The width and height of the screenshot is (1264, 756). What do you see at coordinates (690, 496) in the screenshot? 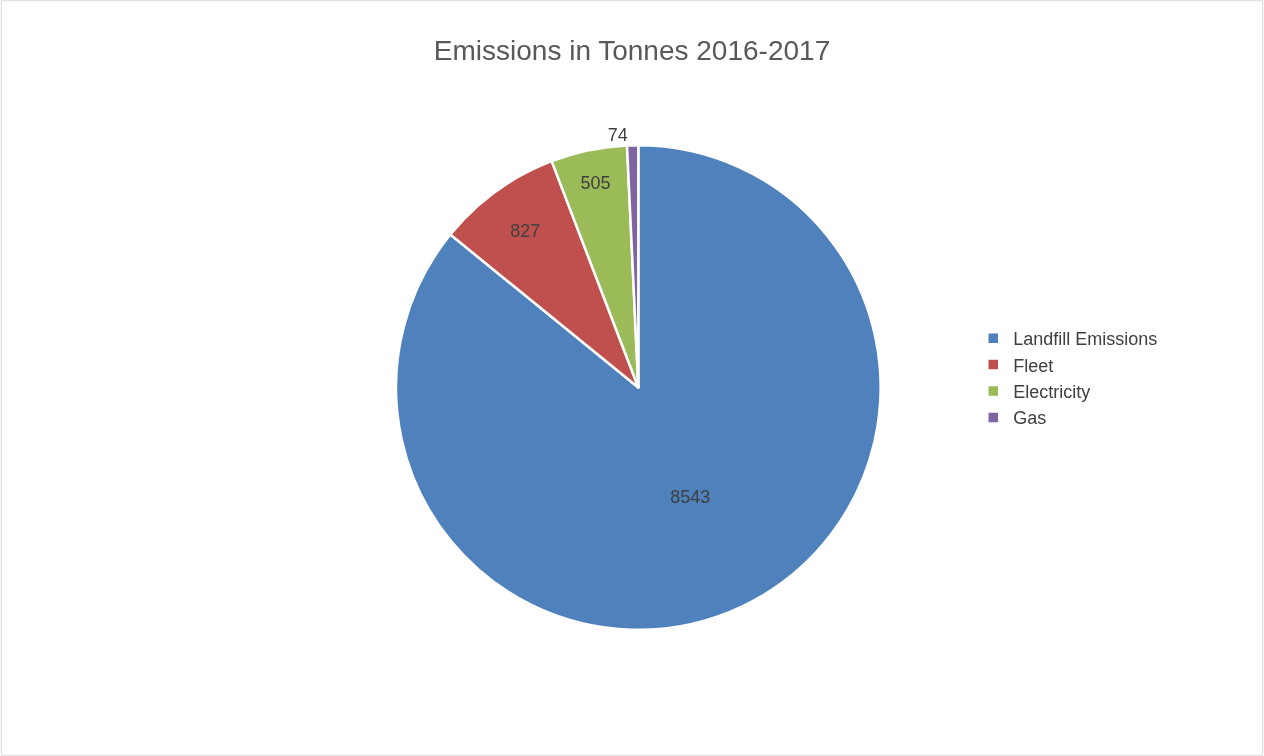
I see `data-label: 8543` at bounding box center [690, 496].